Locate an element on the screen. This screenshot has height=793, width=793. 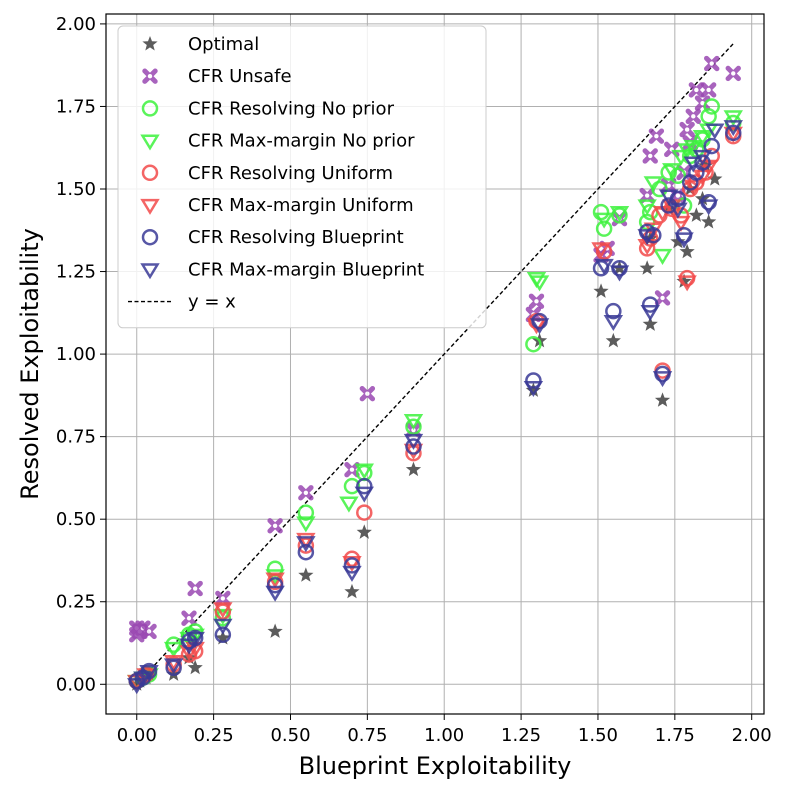
y-tick-label: 1.00 is located at coordinates (76, 354).